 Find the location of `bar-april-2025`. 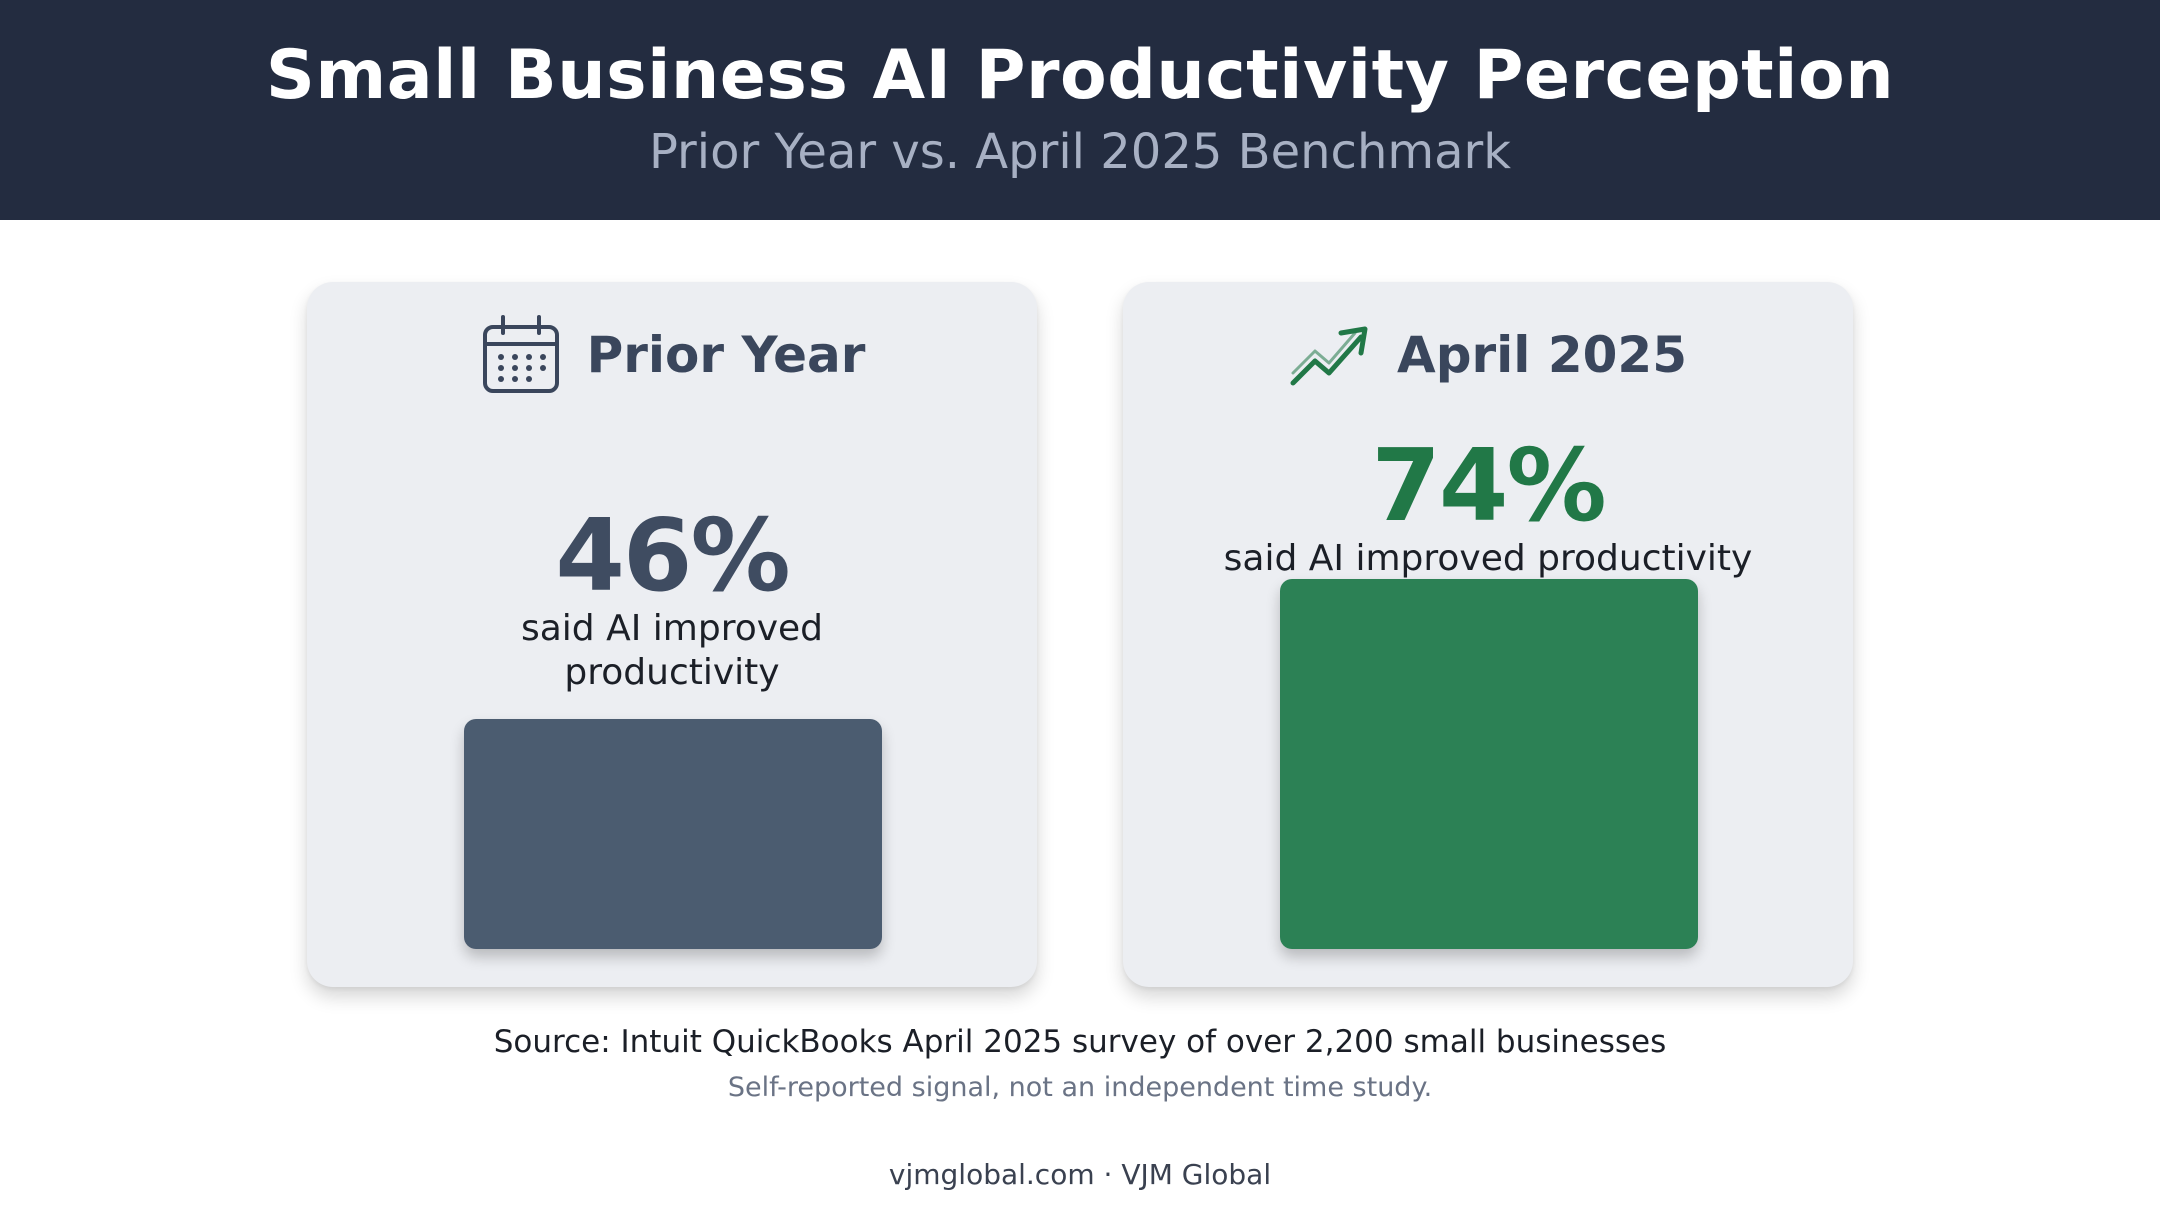

bar-april-2025 is located at coordinates (1489, 764).